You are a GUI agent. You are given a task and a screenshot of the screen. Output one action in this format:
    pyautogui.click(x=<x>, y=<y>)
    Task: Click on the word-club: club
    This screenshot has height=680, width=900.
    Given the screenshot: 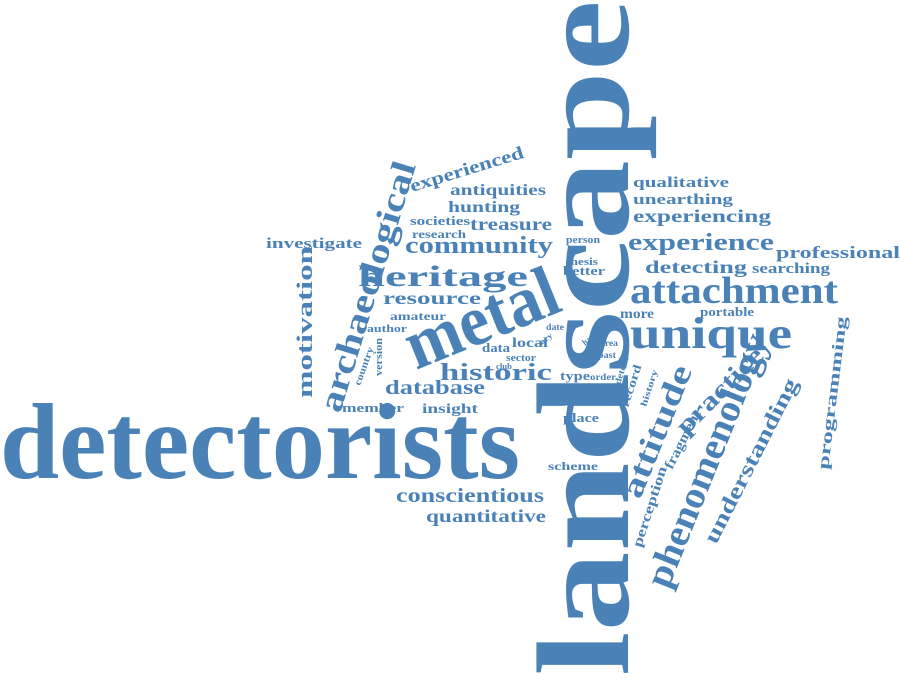 What is the action you would take?
    pyautogui.click(x=504, y=366)
    